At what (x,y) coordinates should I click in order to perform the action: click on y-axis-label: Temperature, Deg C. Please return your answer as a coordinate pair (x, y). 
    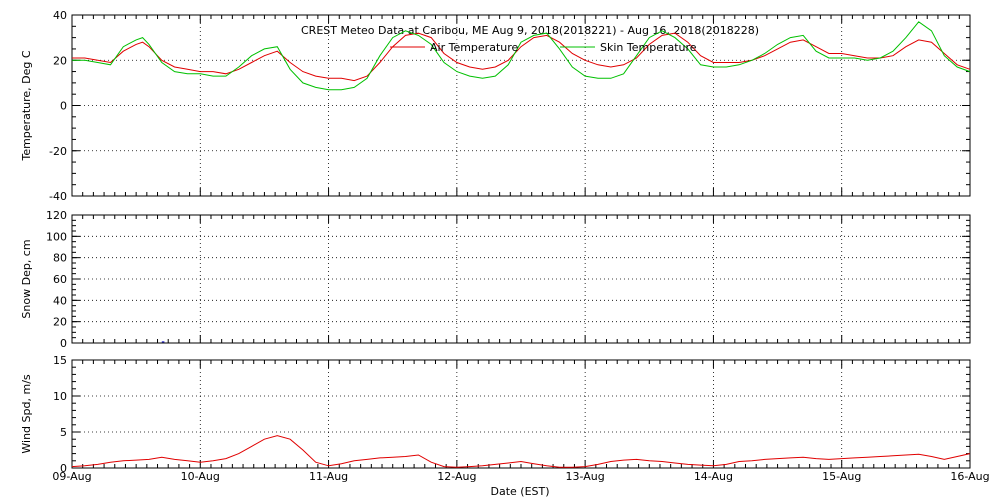
    Looking at the image, I should click on (26, 105).